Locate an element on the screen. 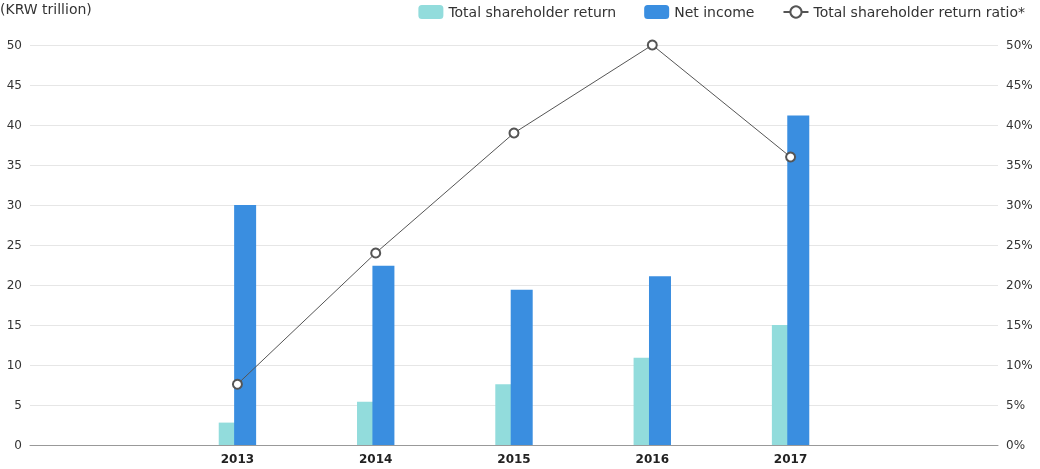 The width and height of the screenshot is (1040, 469). y2-tick-label: 40% is located at coordinates (1019, 125).